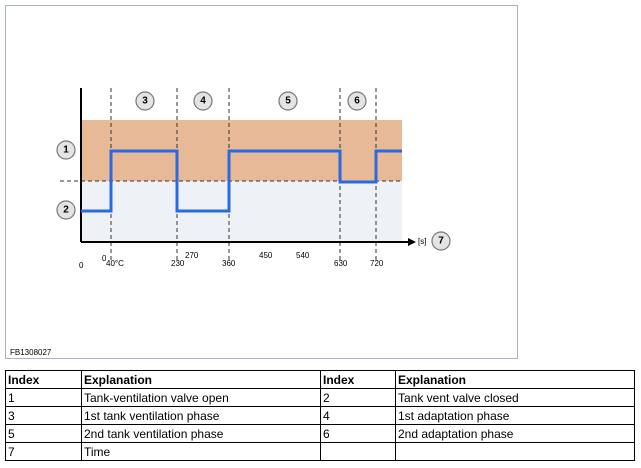  I want to click on axis-arrow, so click(412, 242).